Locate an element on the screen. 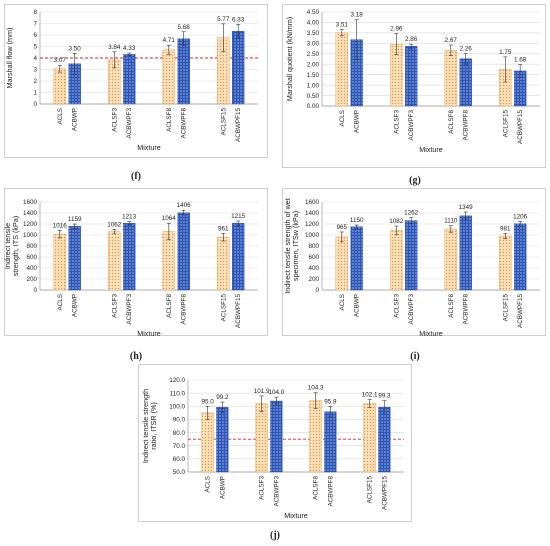 Image resolution: width=550 pixels, height=546 pixels. y-tick-label: 120.0 is located at coordinates (177, 380).